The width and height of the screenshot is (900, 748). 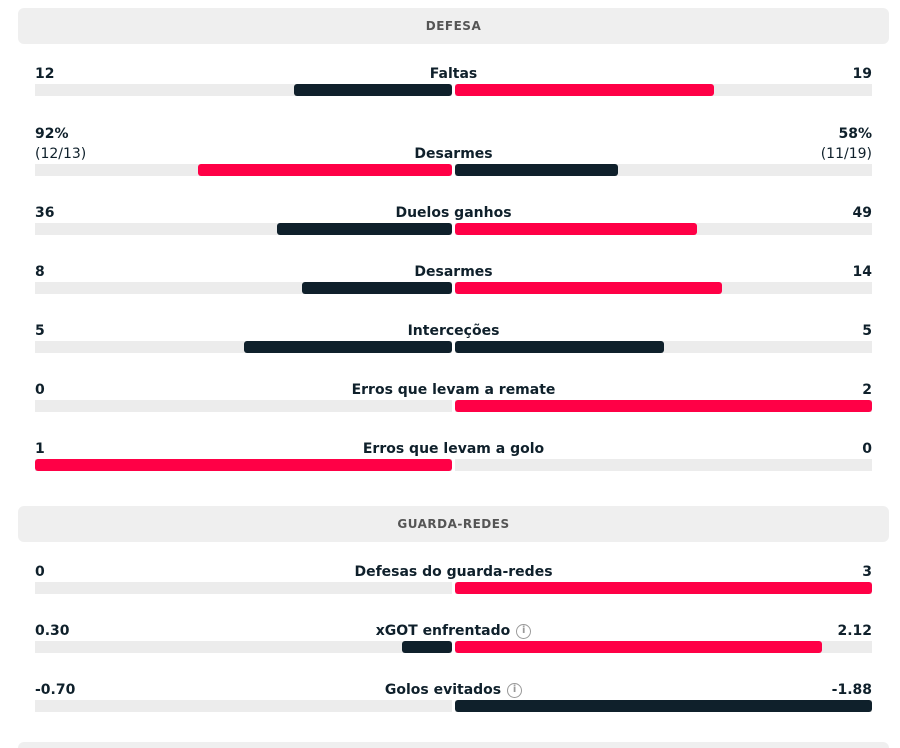 What do you see at coordinates (862, 213) in the screenshot?
I see `away-value-text: 49` at bounding box center [862, 213].